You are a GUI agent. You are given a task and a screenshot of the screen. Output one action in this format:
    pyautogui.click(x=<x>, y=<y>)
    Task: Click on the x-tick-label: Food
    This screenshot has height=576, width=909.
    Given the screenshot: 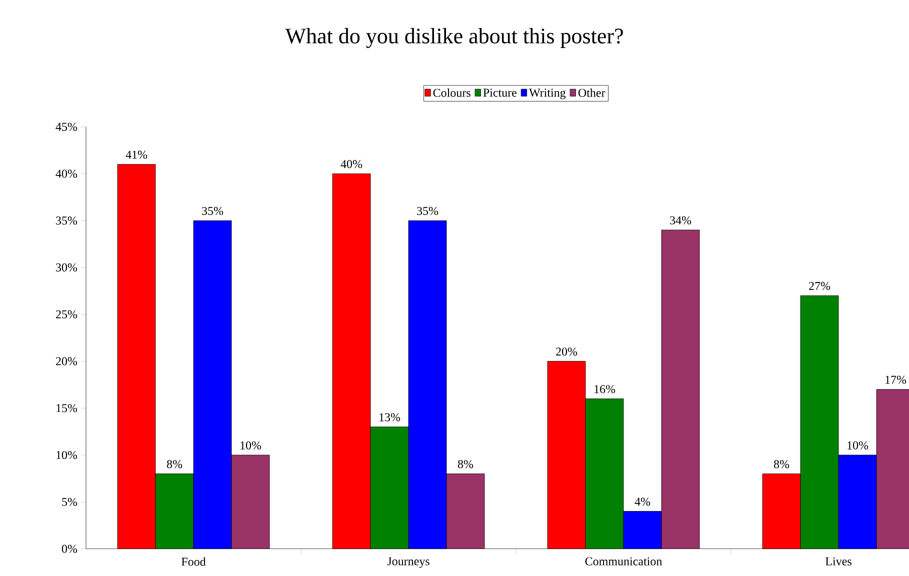 What is the action you would take?
    pyautogui.click(x=194, y=561)
    